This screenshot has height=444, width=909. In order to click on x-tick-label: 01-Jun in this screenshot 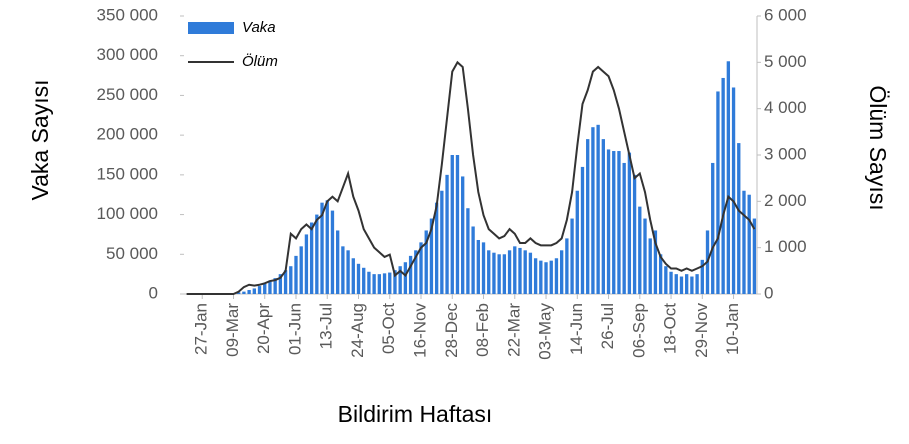, I will do `click(294, 329)`.